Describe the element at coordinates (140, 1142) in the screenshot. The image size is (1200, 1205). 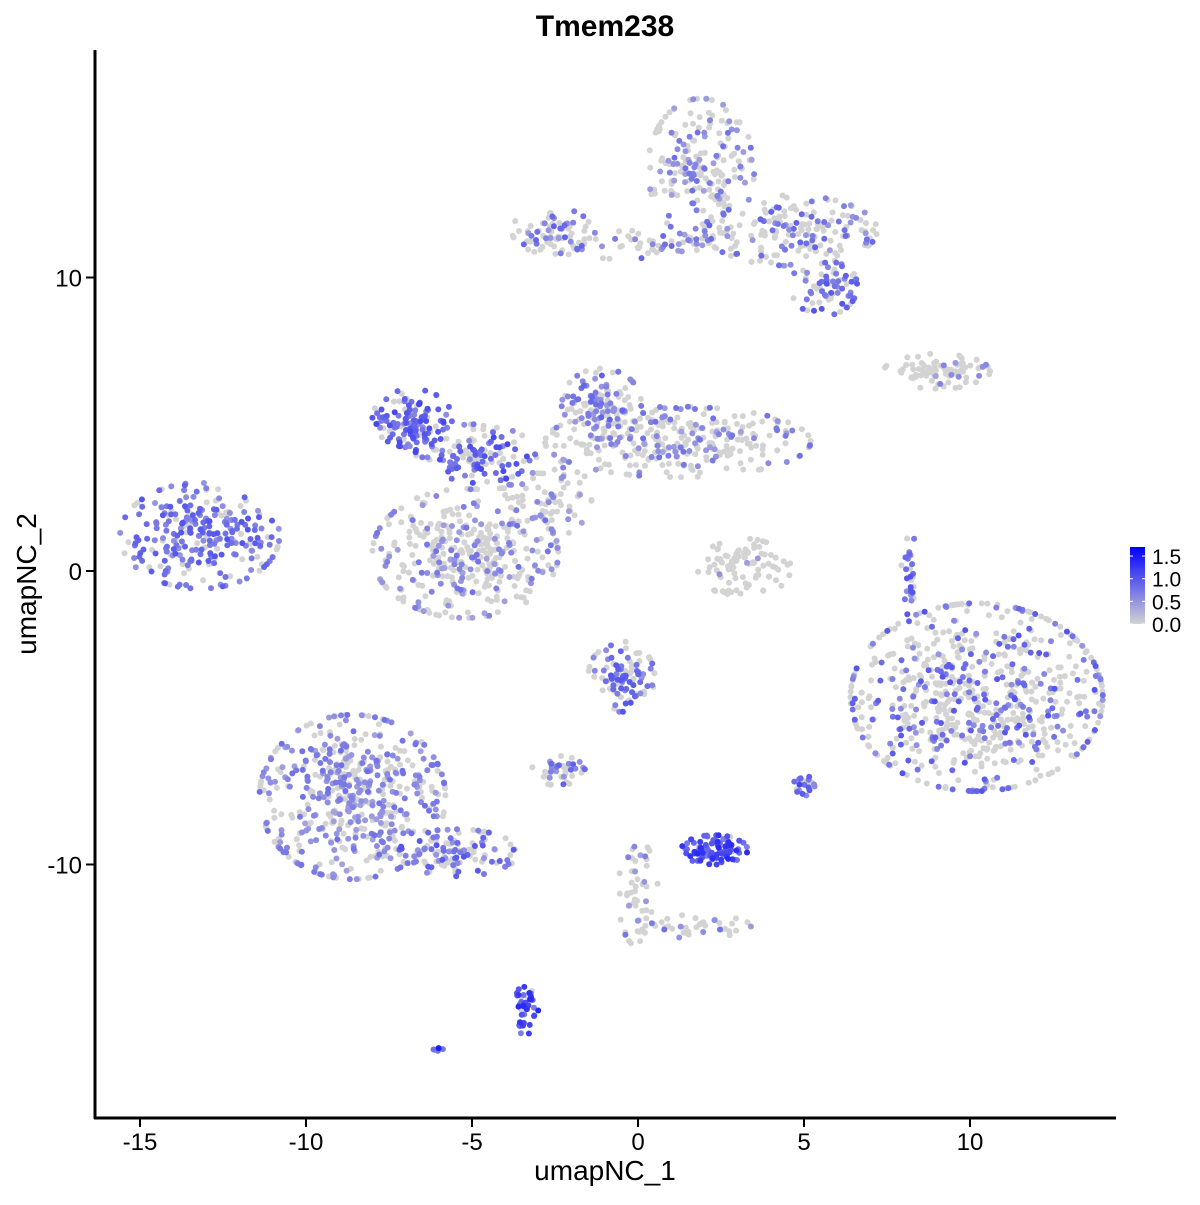
I see `x-tick-label: -15` at that location.